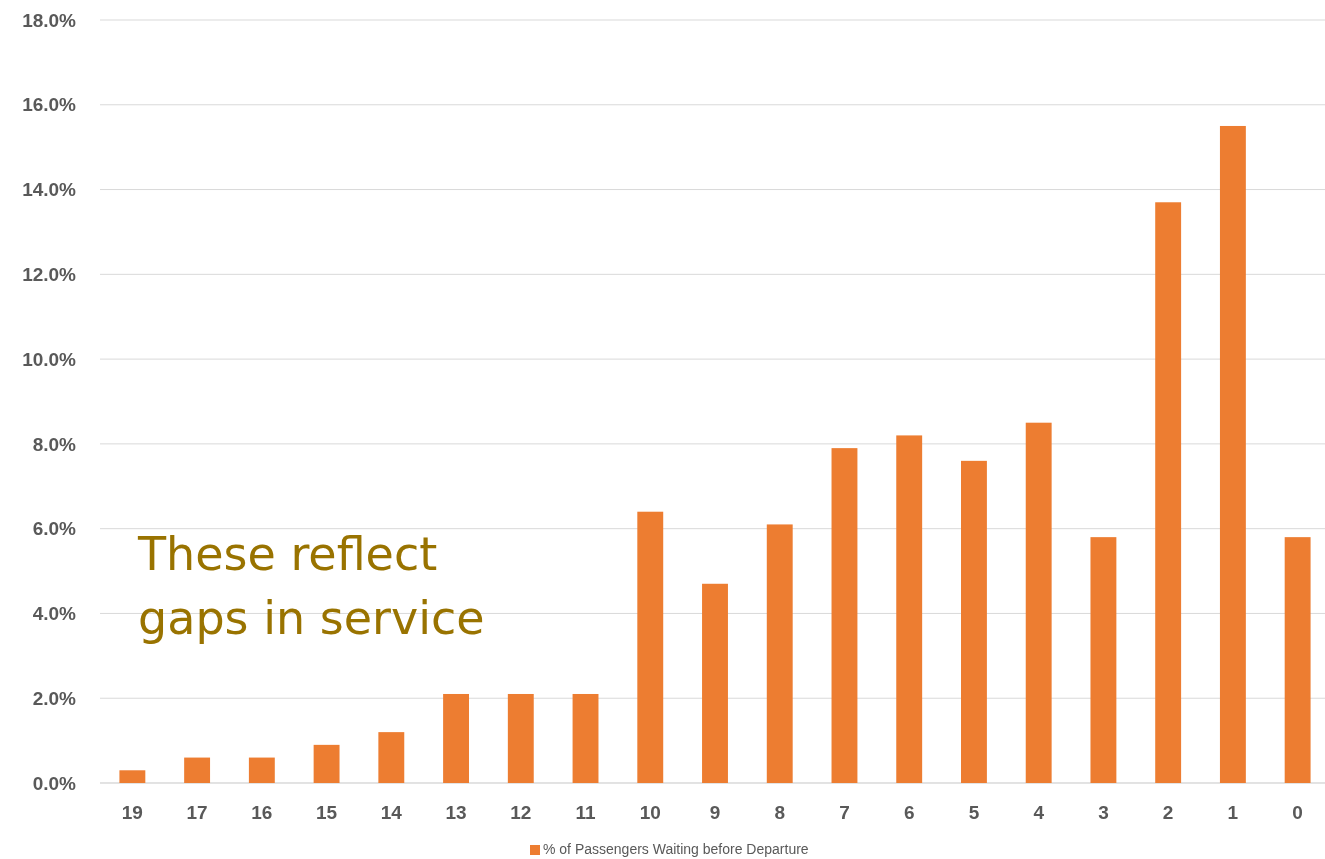 This screenshot has width=1325, height=859. Describe the element at coordinates (49, 105) in the screenshot. I see `y-tick-label: 16.0%` at that location.